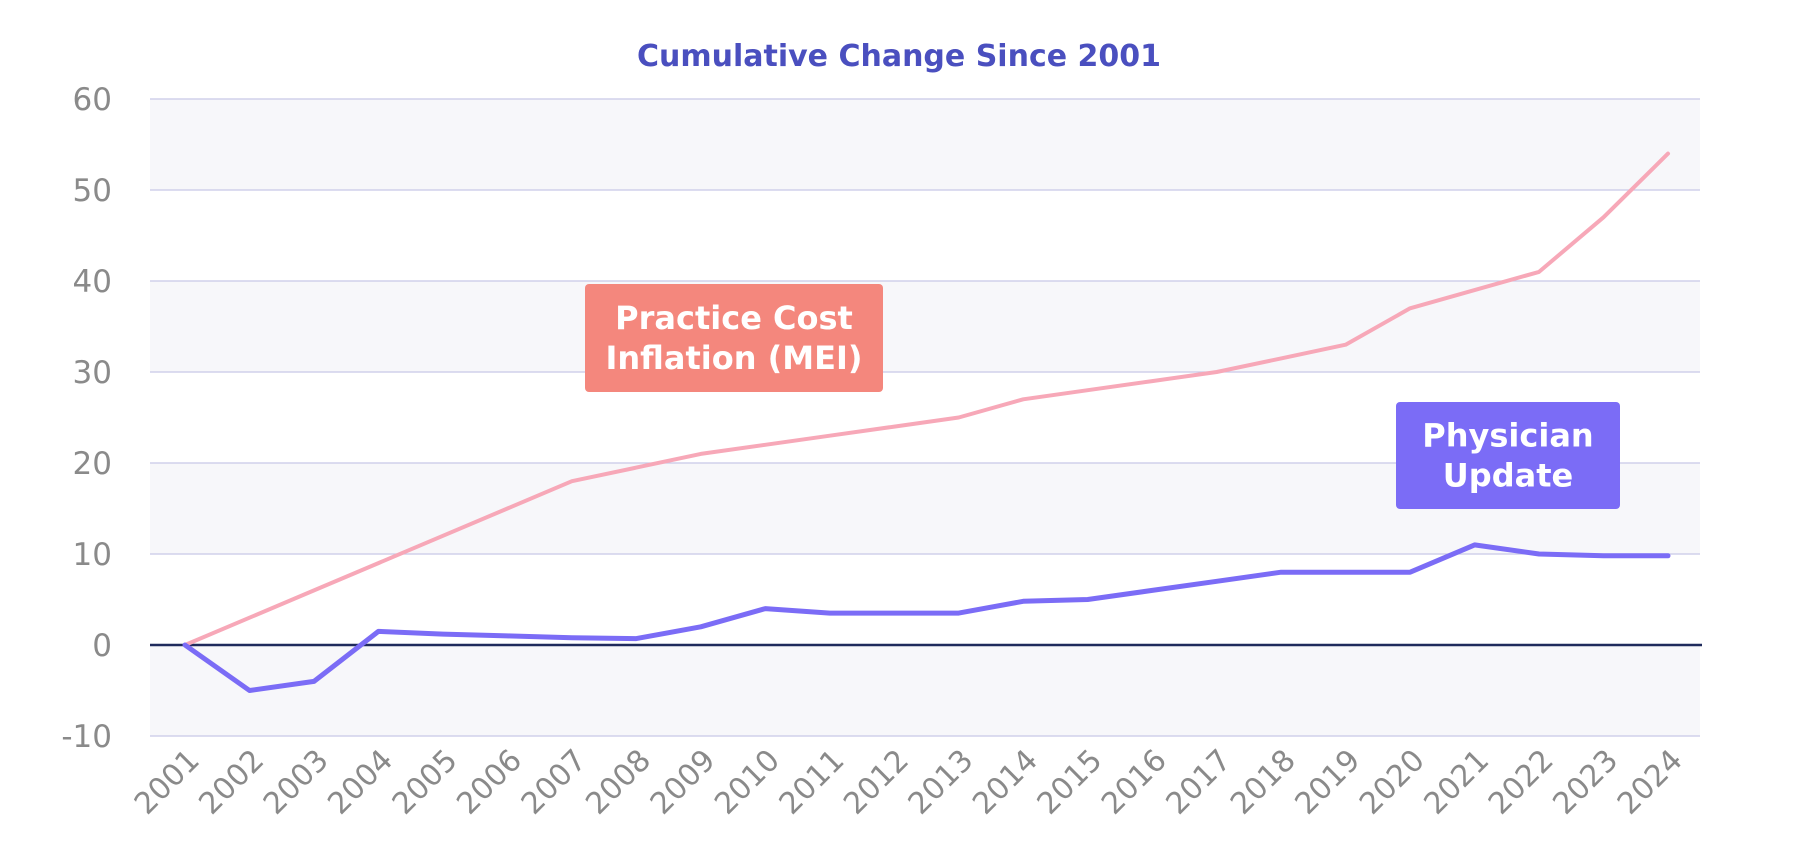 Image resolution: width=1800 pixels, height=852 pixels. I want to click on y-tick-label: 50, so click(92, 191).